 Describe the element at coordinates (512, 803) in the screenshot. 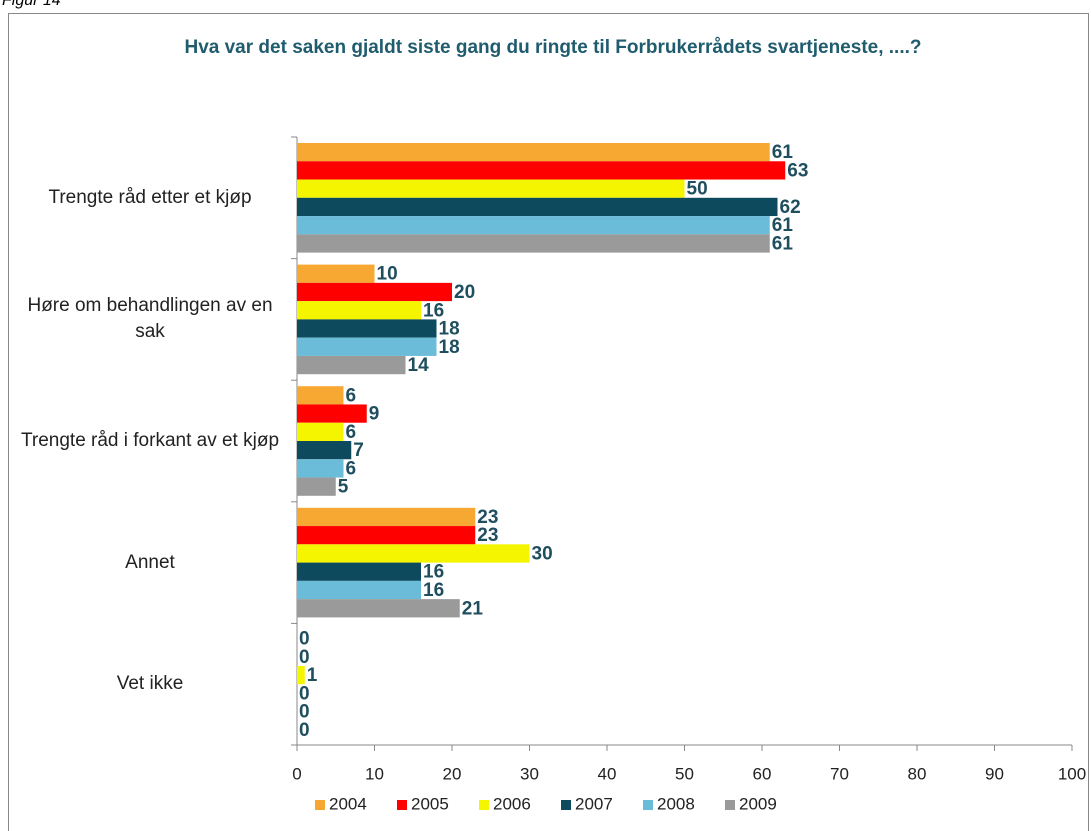

I see `legend-label: 2006` at that location.